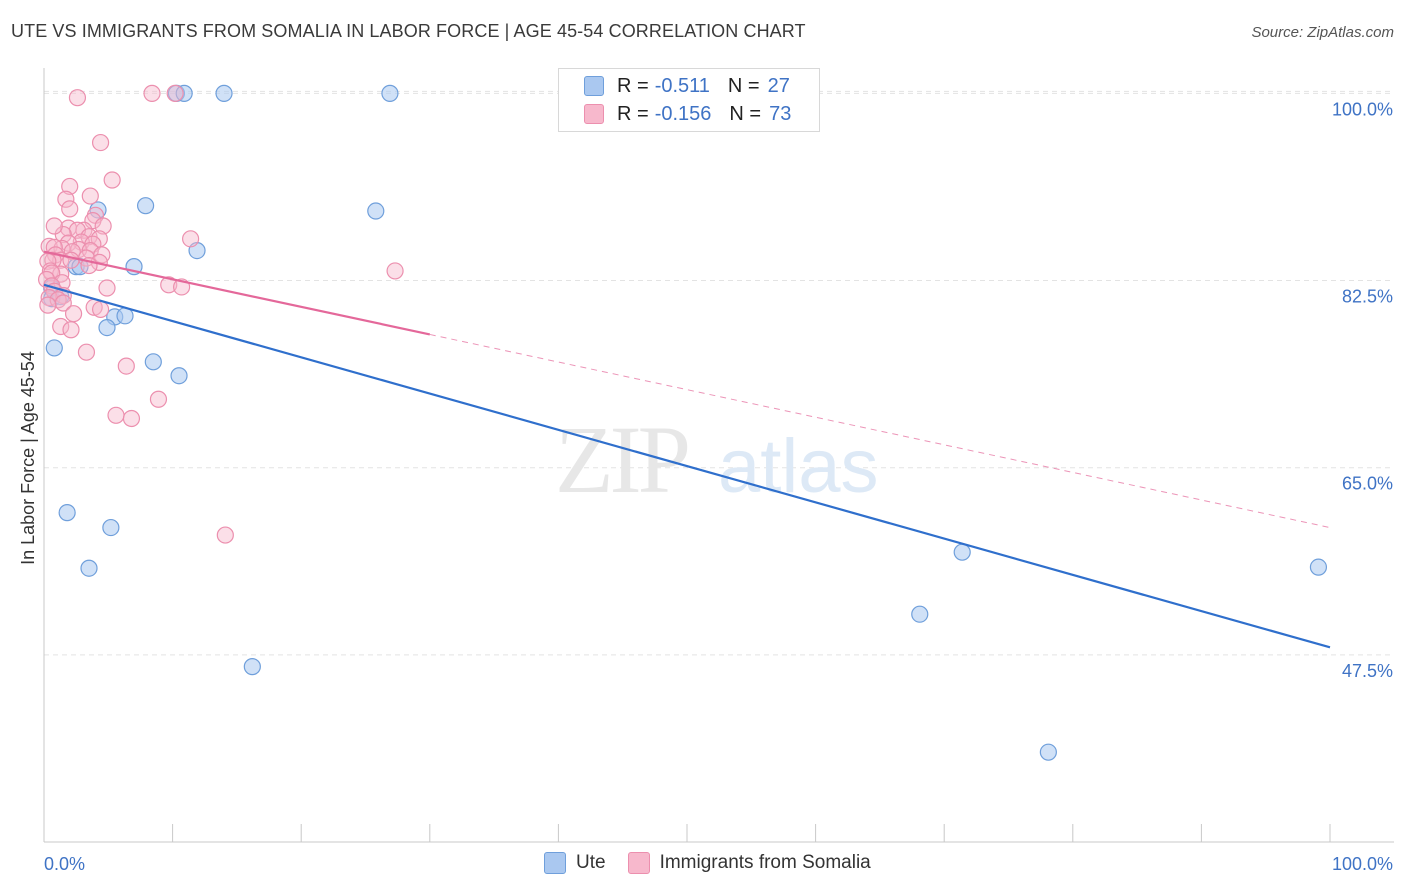  Describe the element at coordinates (778, 85) in the screenshot. I see `n-value: 27` at that location.